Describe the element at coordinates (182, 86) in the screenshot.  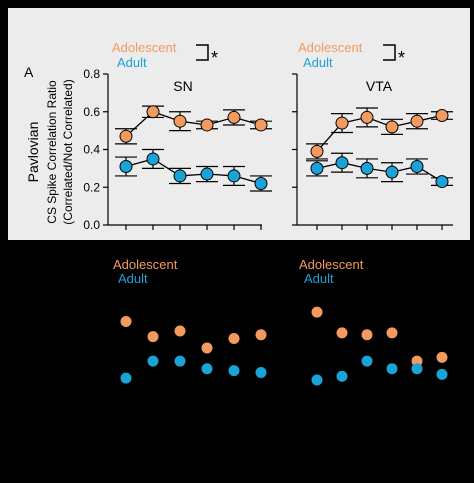
I see `sn-title: SN` at that location.